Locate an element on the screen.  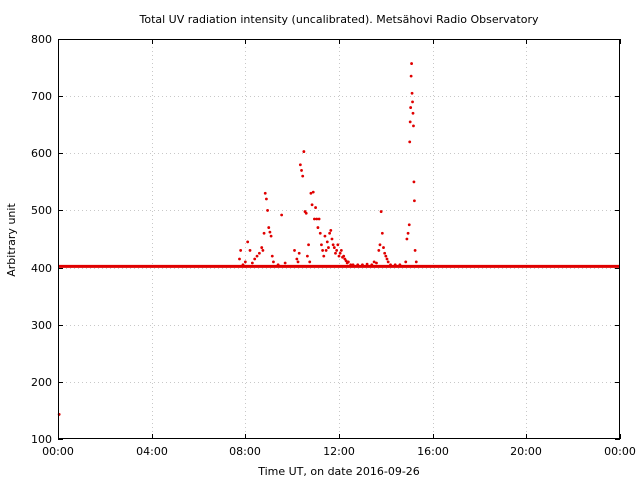
y-tick-label: 100 is located at coordinates (41, 439).